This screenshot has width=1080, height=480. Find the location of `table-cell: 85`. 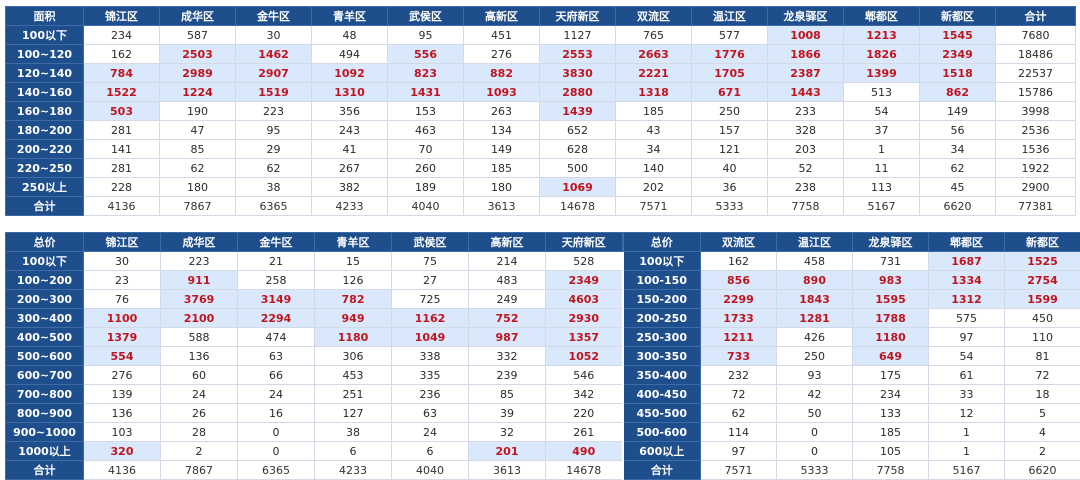

table-cell: 85 is located at coordinates (198, 149).